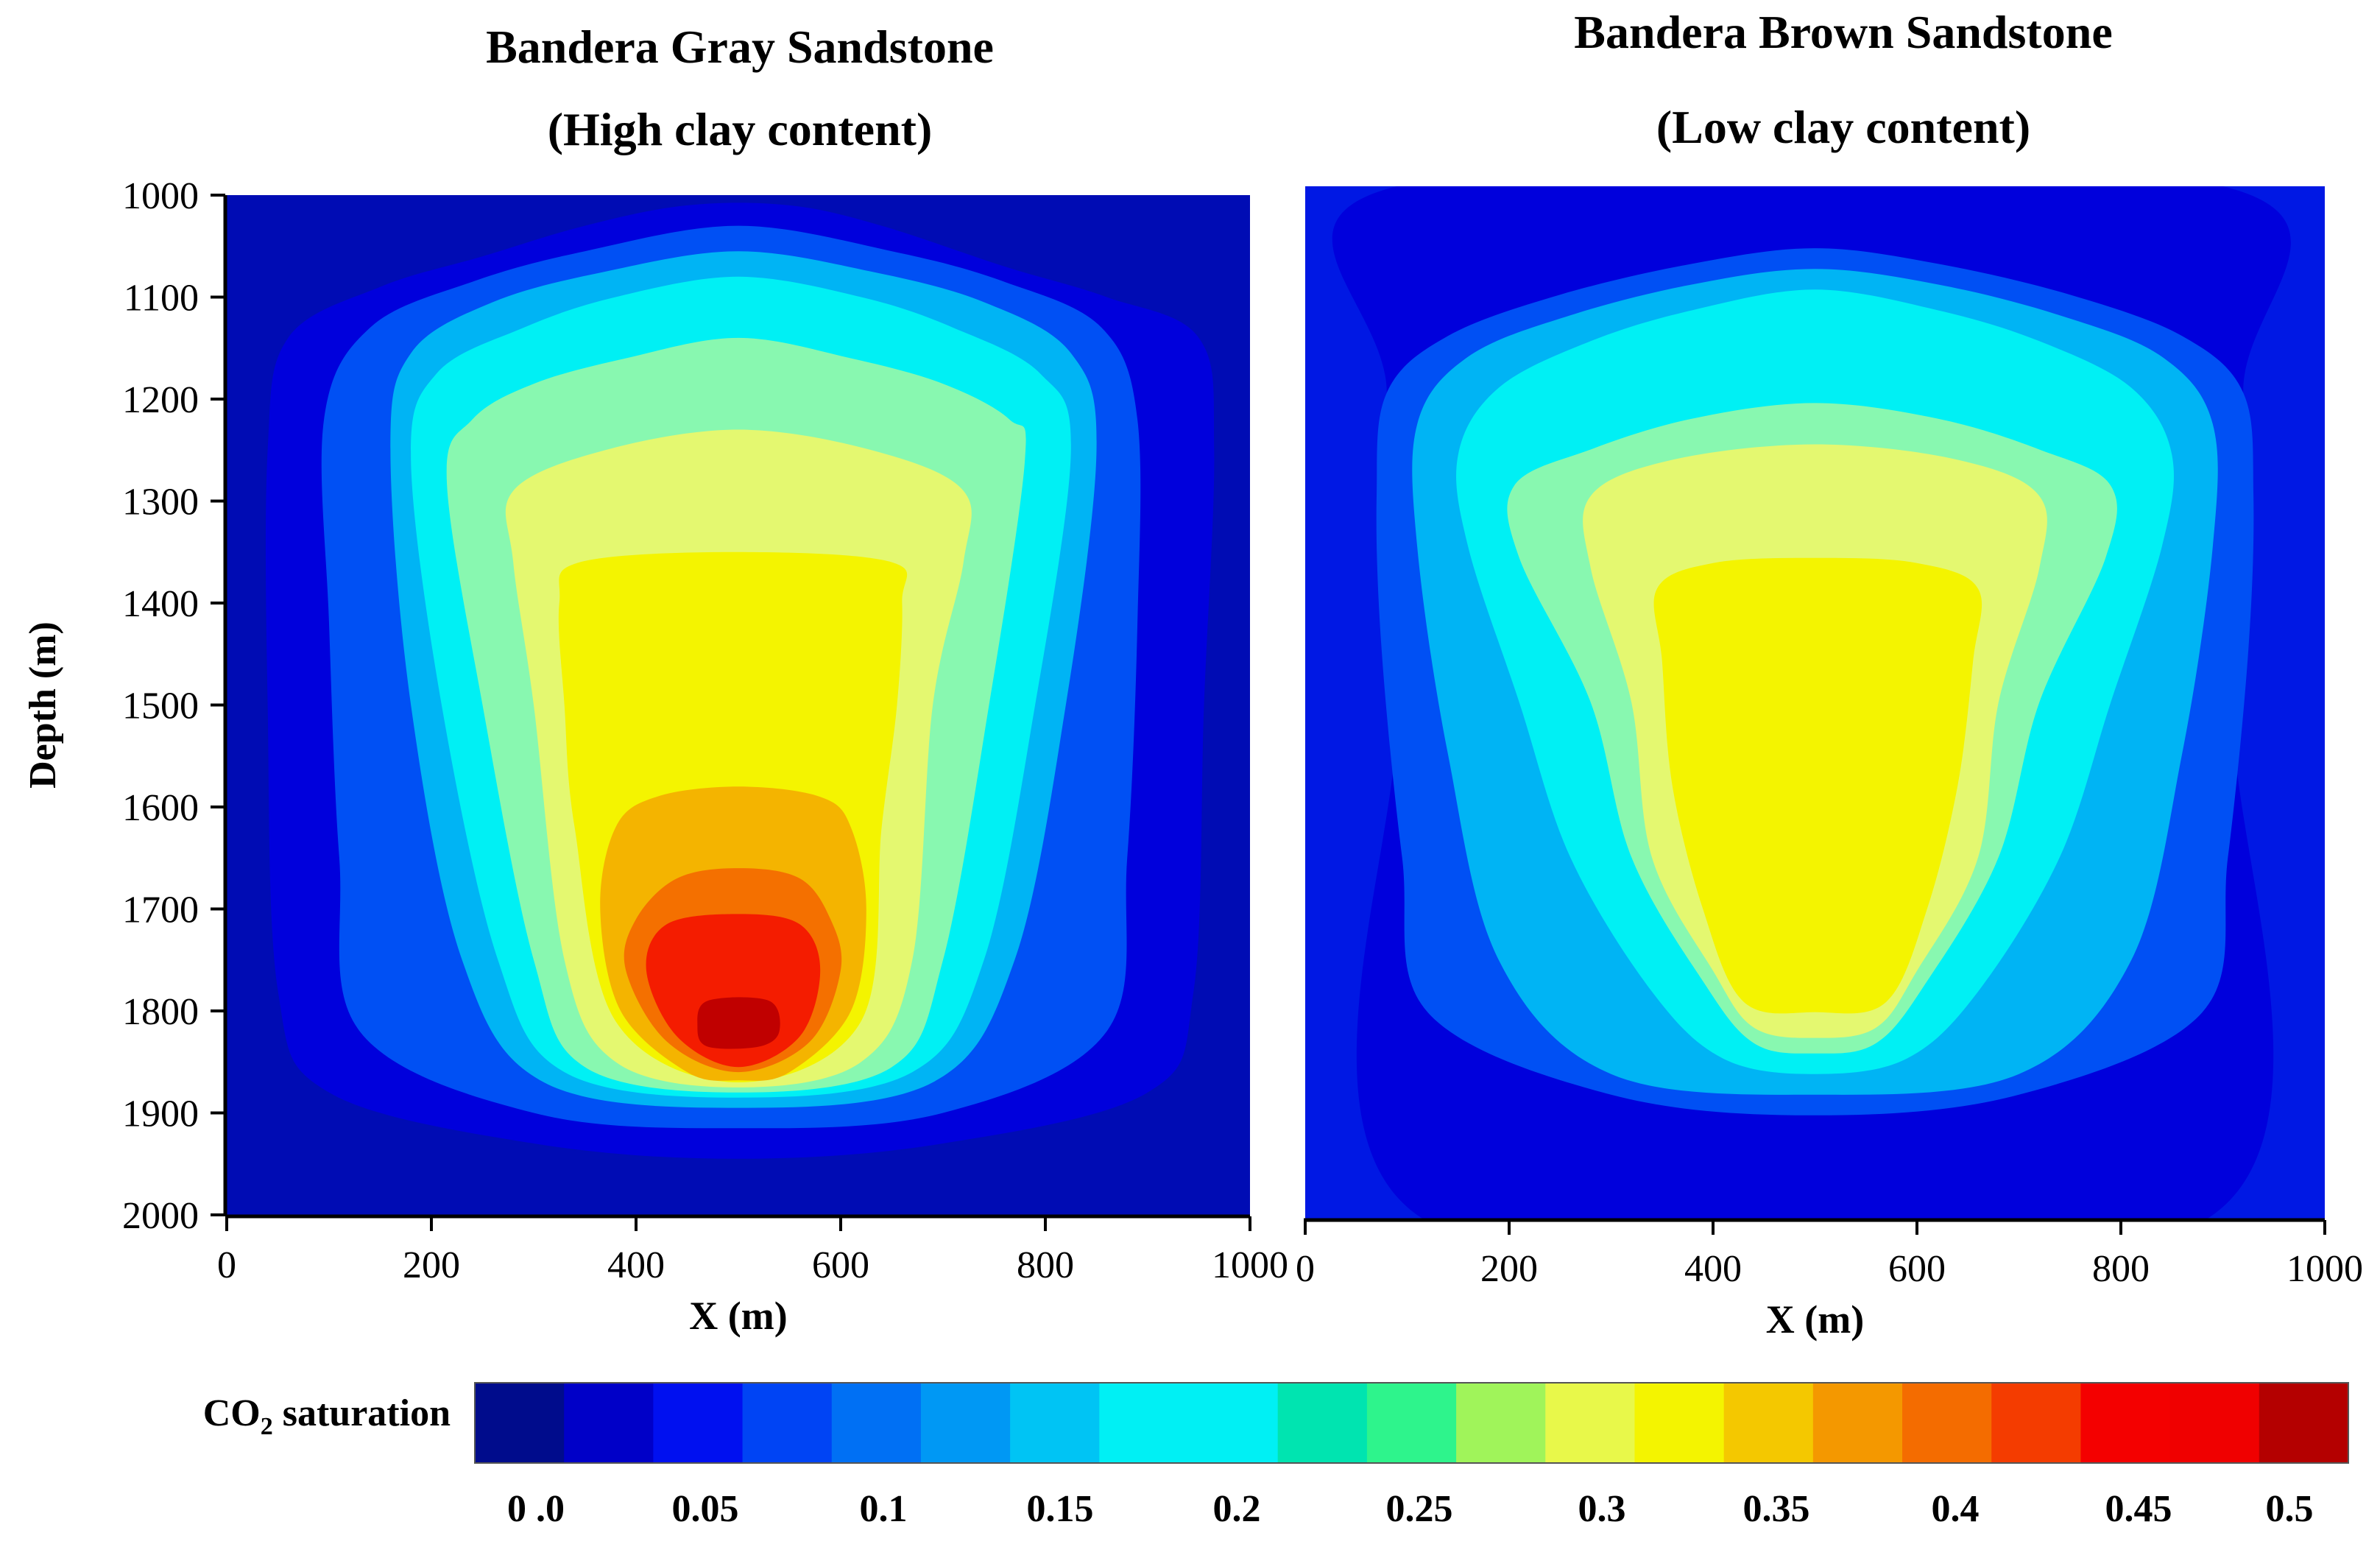  Describe the element at coordinates (1045, 1265) in the screenshot. I see `x-tick-label-gray: 800` at that location.